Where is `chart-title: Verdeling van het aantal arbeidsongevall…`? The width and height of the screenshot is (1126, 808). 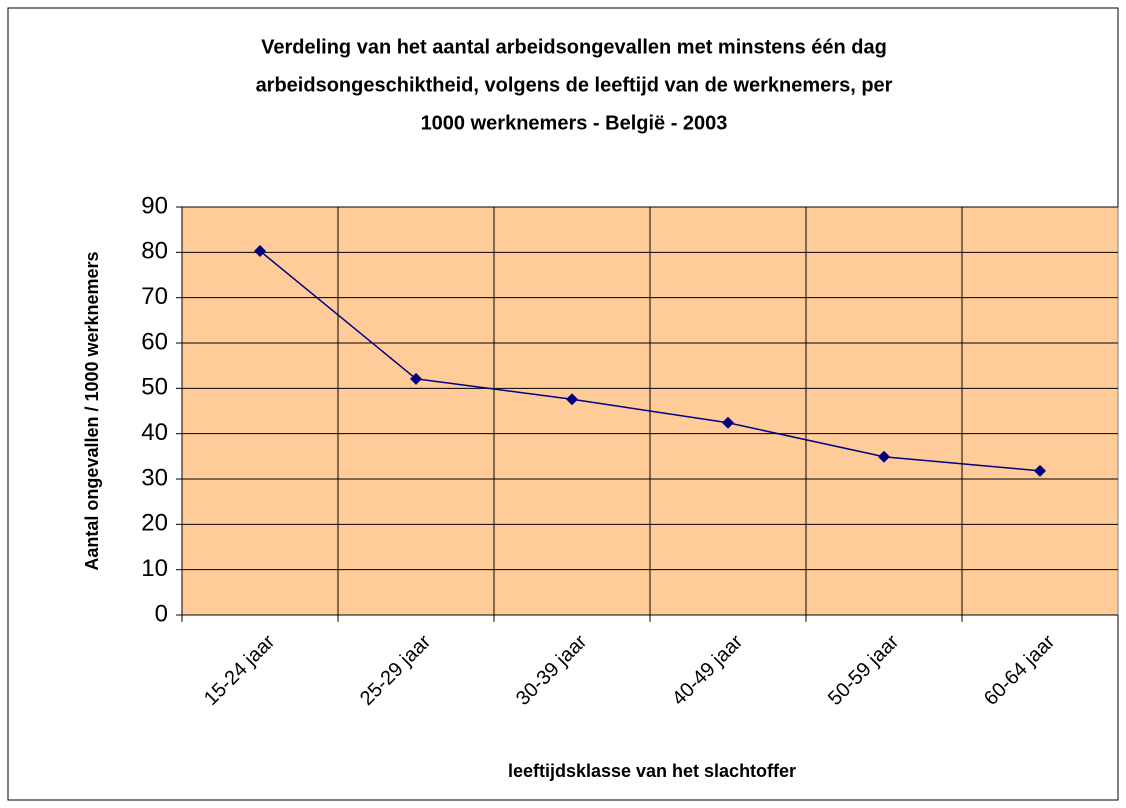
chart-title: Verdeling van het aantal arbeidsongevall… is located at coordinates (574, 47).